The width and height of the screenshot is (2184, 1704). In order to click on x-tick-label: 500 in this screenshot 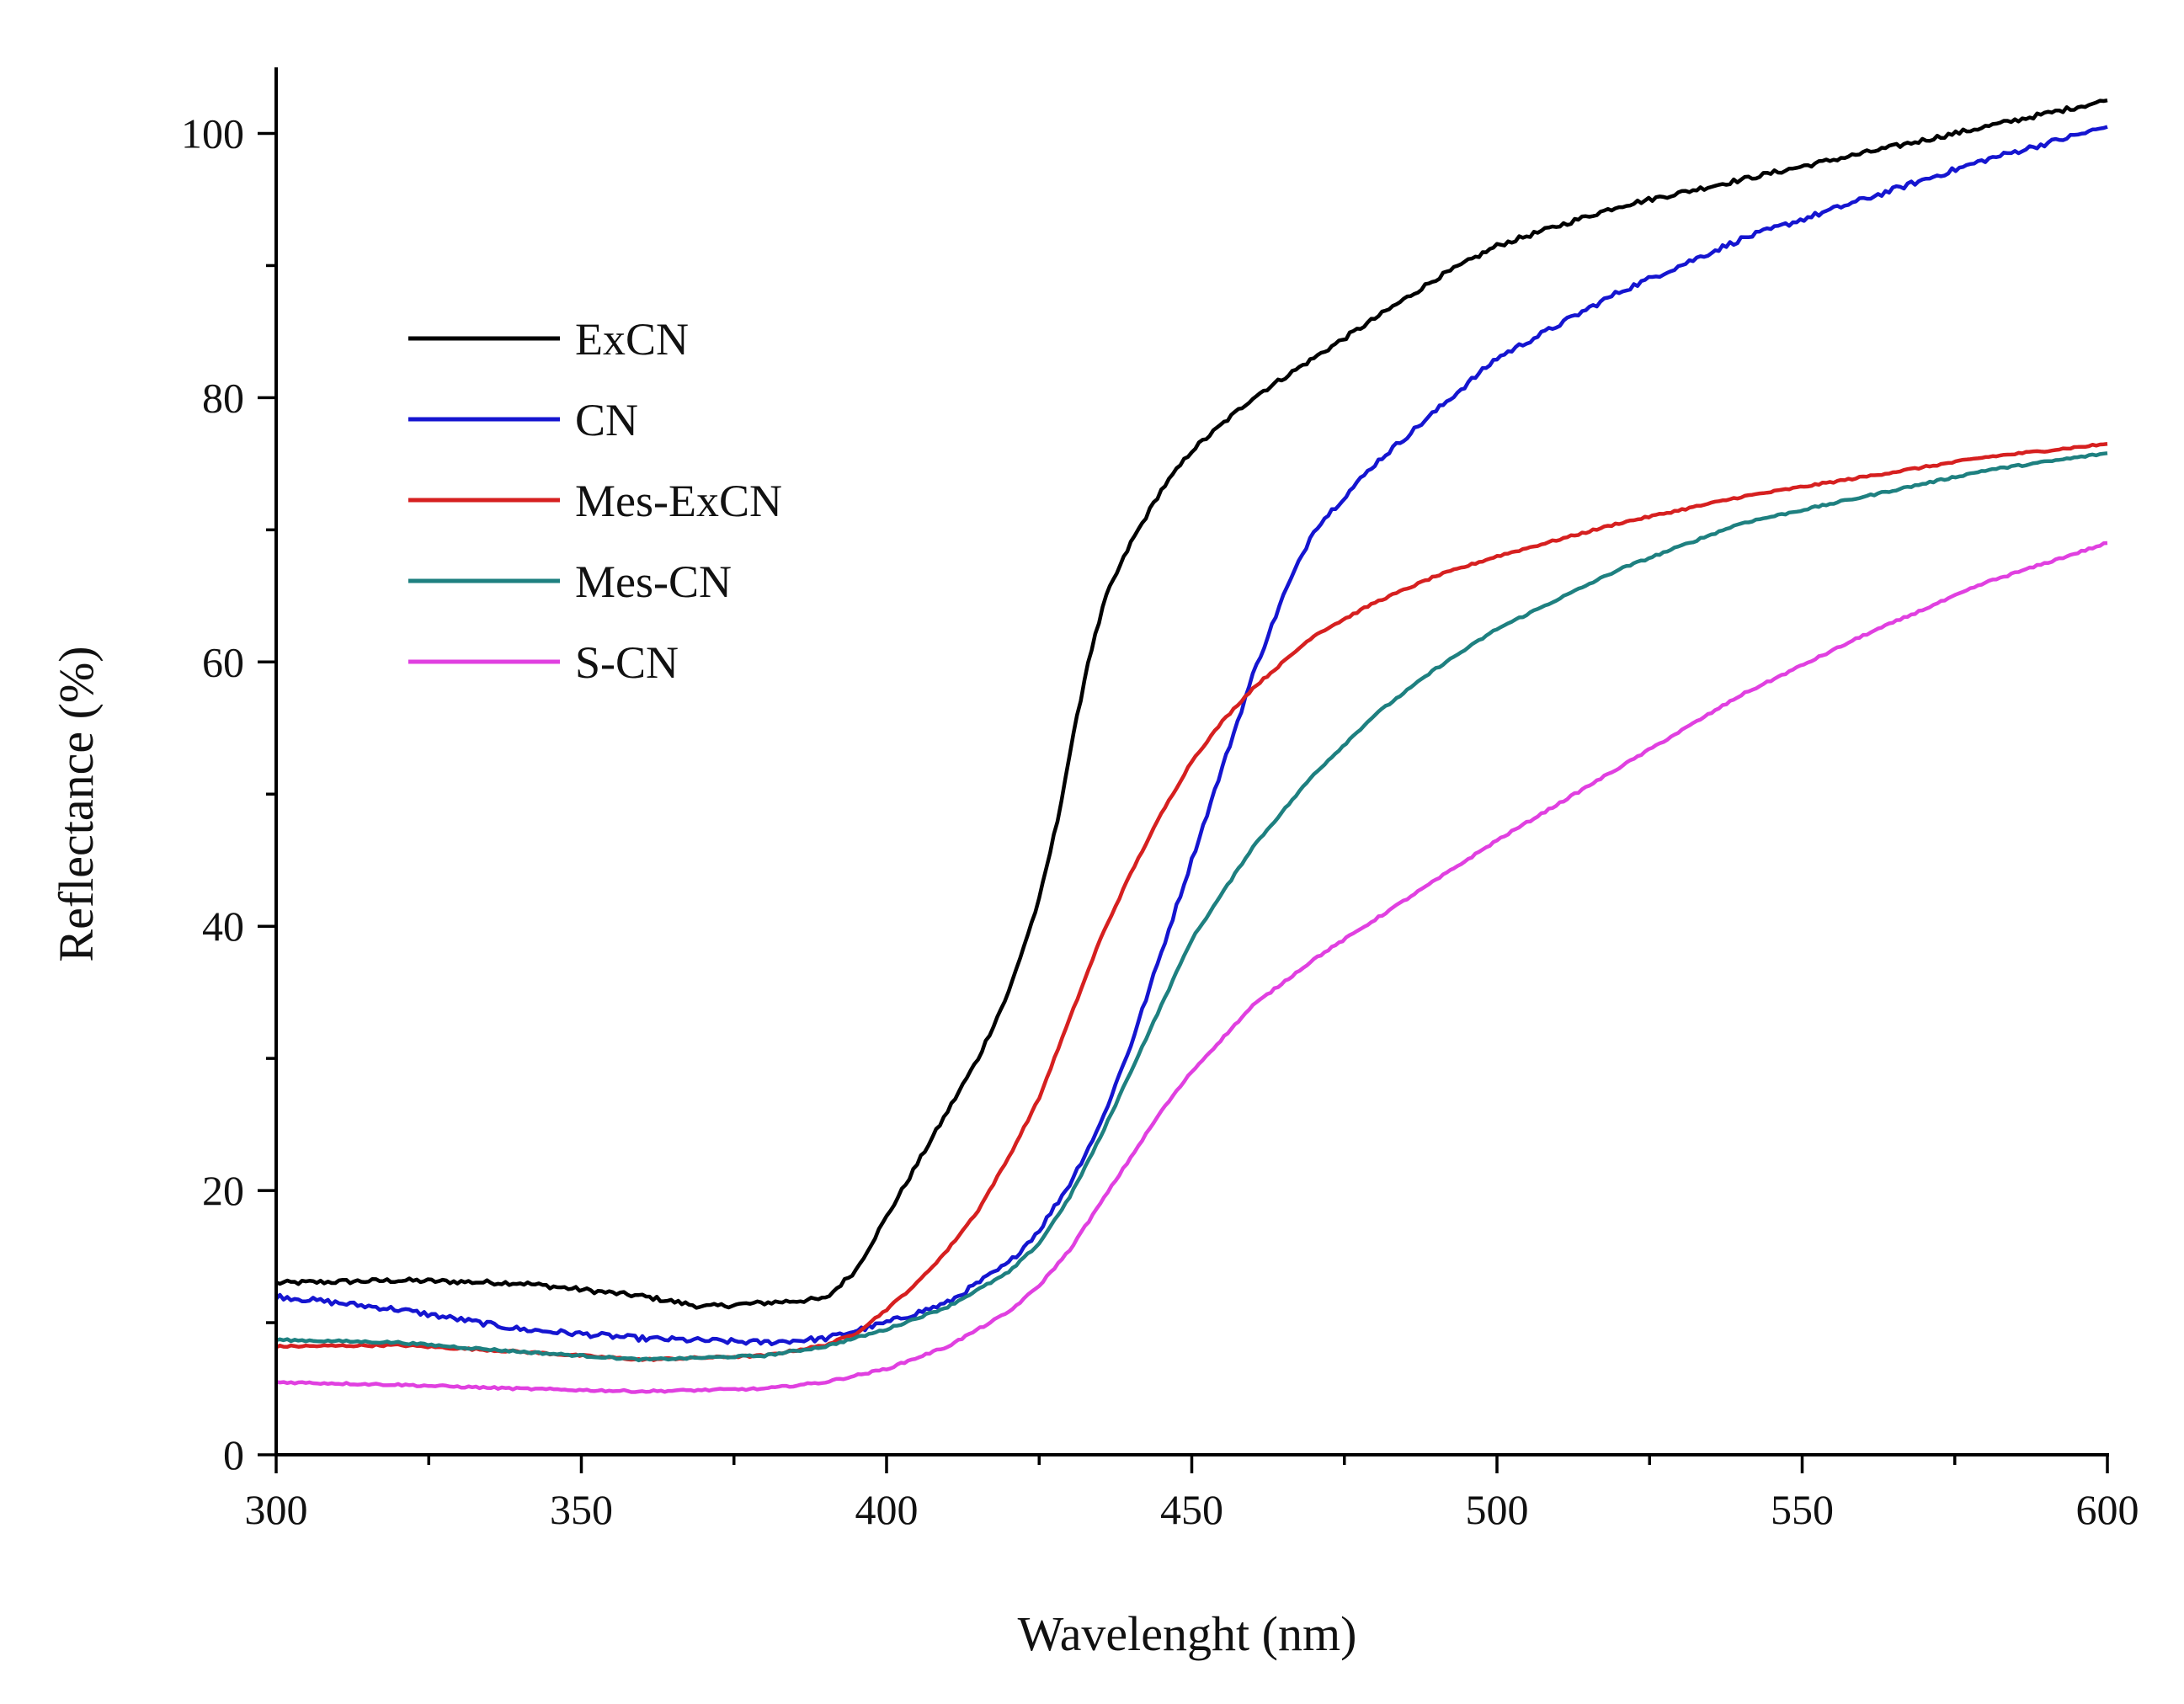, I will do `click(1497, 1510)`.